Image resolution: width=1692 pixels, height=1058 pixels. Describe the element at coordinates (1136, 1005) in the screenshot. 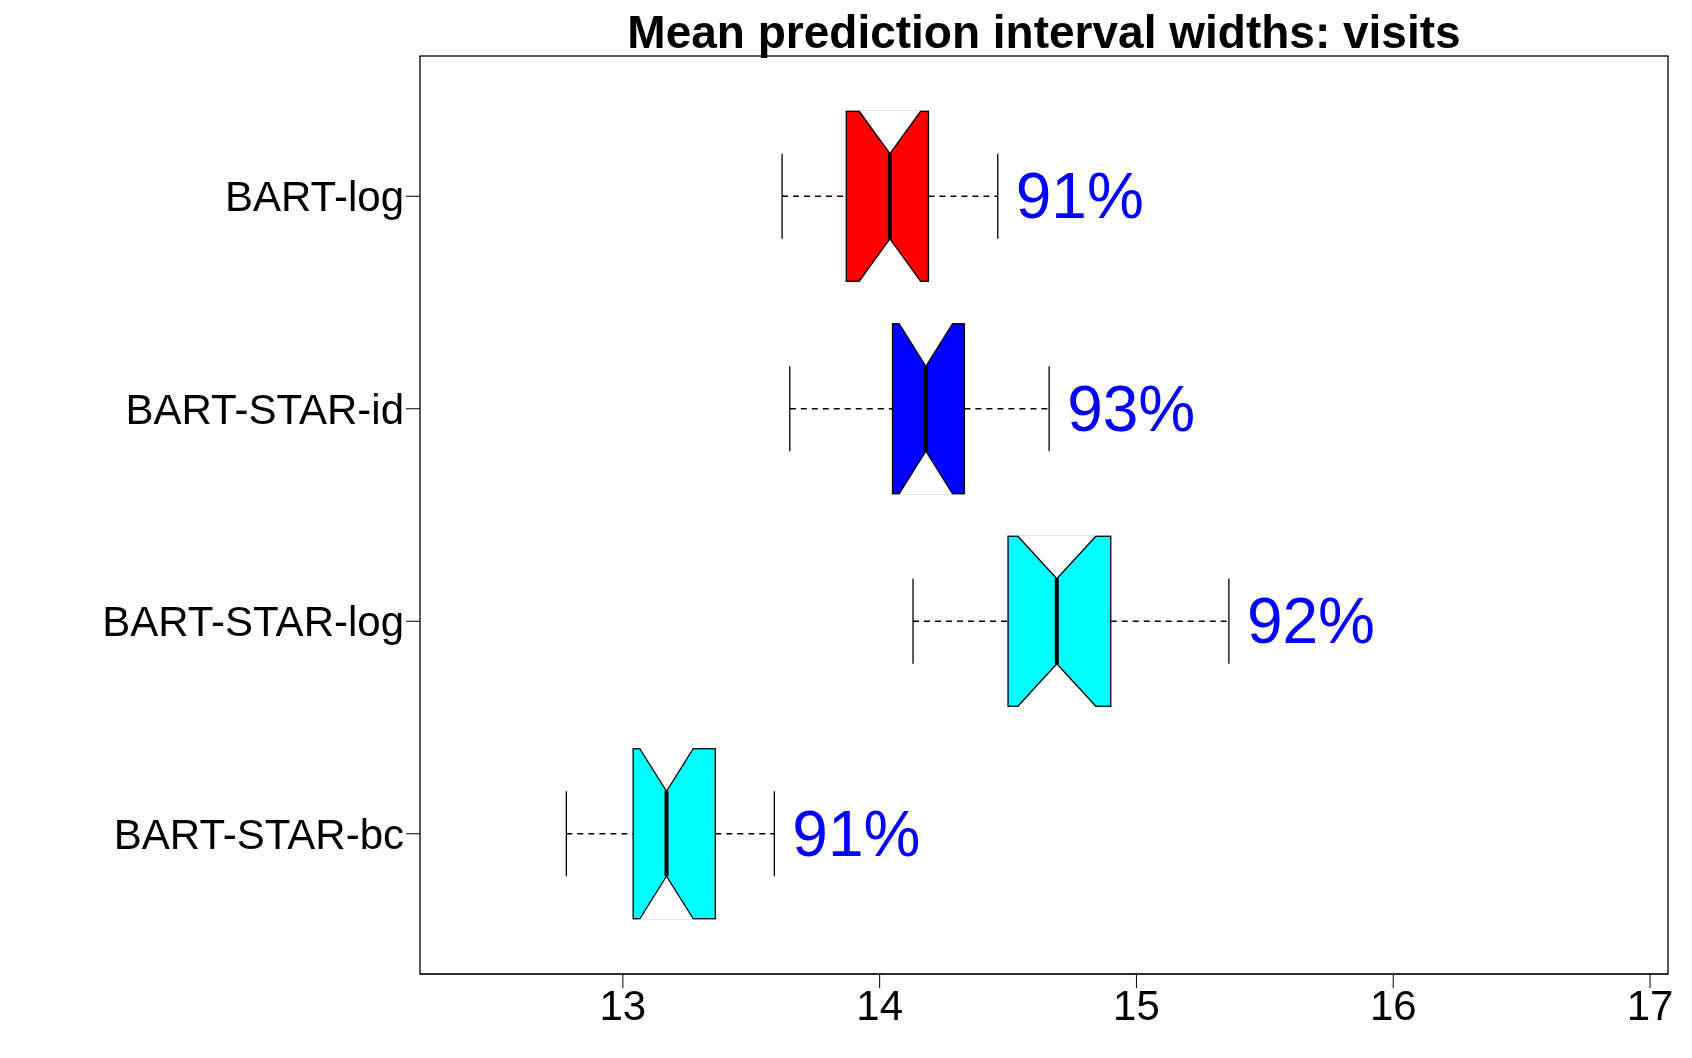

I see `x-tick-label: 15` at that location.